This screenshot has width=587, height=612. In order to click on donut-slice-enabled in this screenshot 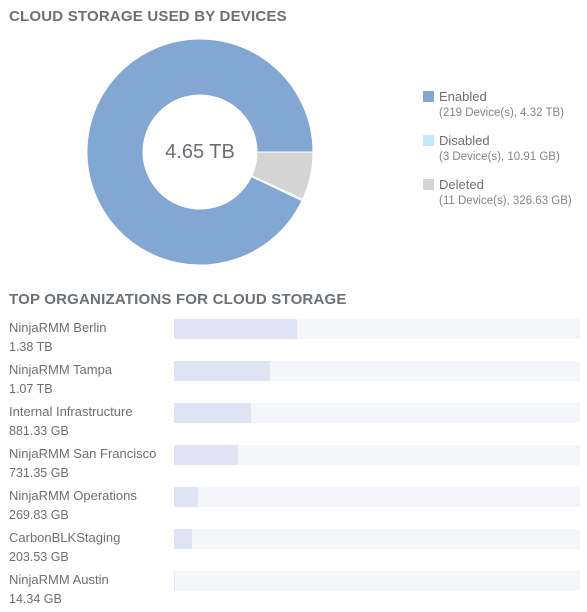, I will do `click(200, 152)`.